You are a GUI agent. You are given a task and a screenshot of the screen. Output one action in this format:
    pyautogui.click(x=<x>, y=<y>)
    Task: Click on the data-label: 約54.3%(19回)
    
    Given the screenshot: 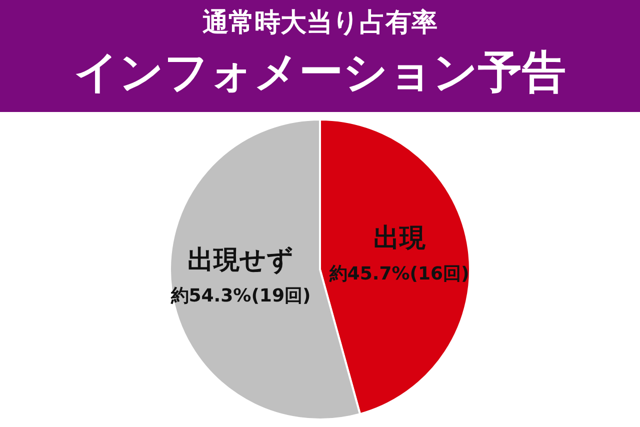 What is the action you would take?
    pyautogui.click(x=240, y=295)
    